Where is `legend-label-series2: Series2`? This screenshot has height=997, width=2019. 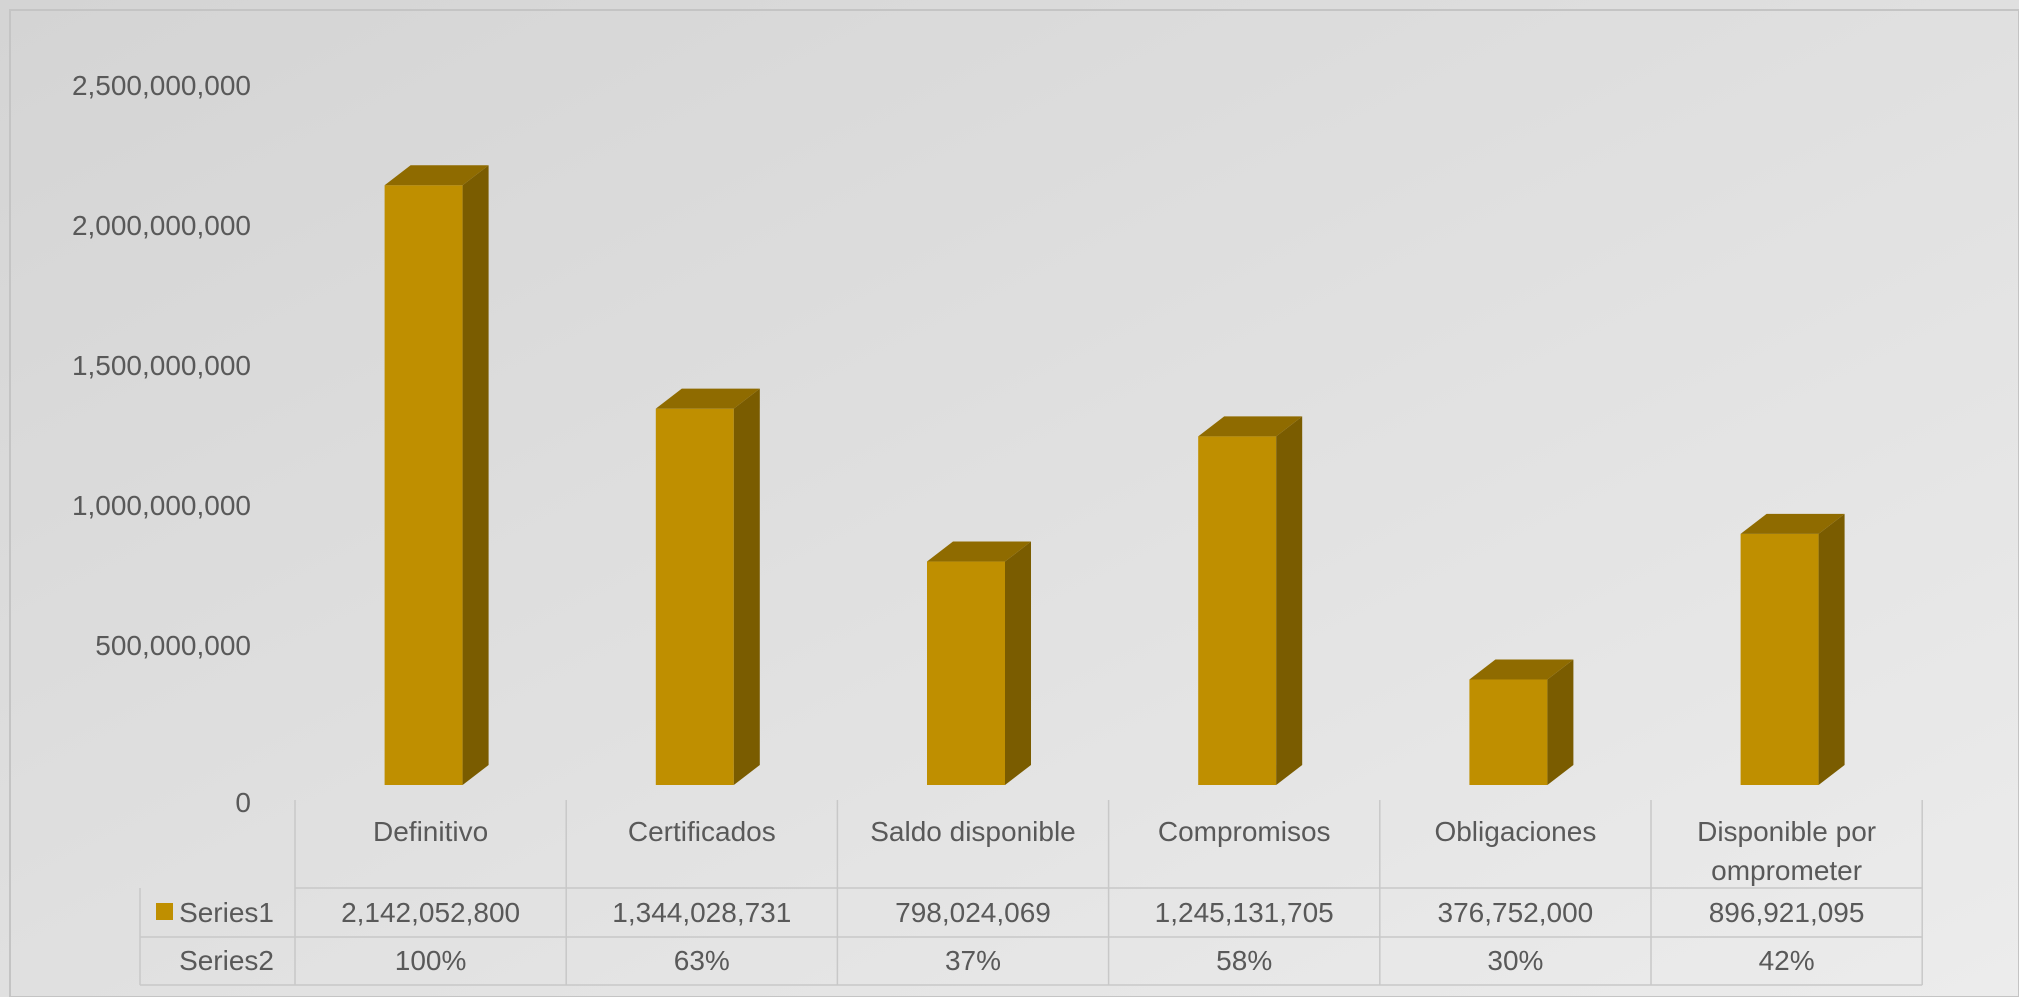 legend-label-series2: Series2 is located at coordinates (226, 960).